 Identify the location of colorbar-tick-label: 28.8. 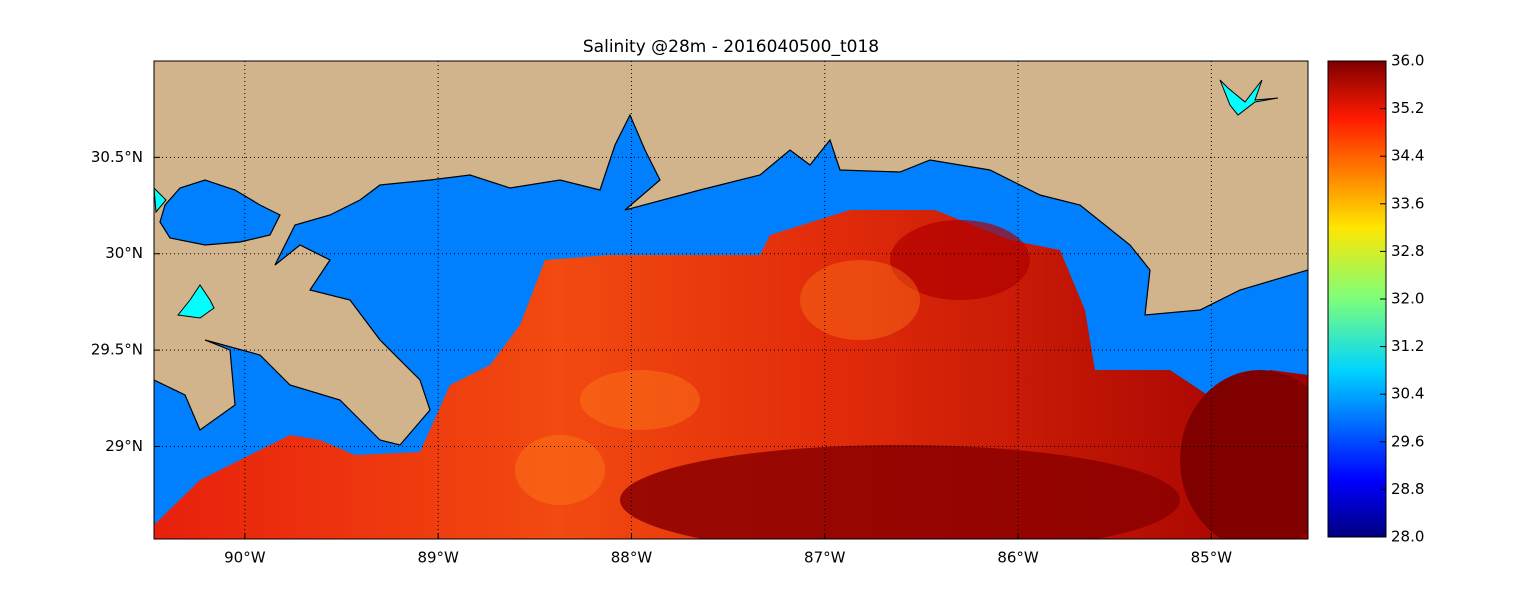
(1407, 489).